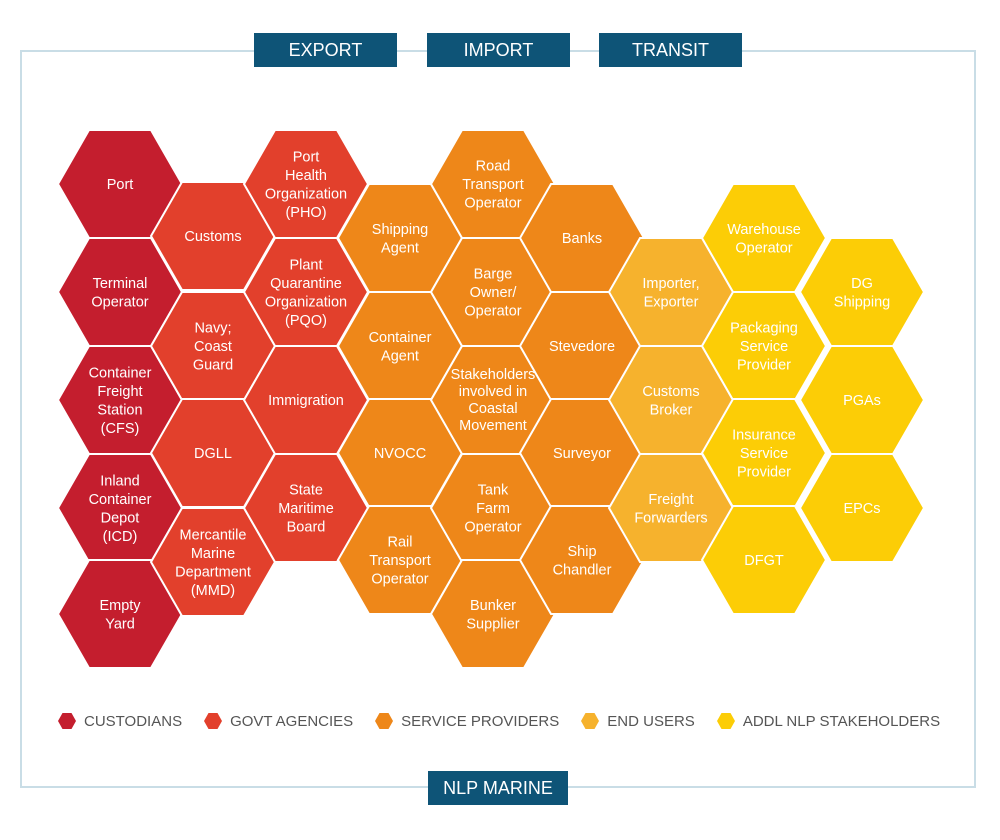 Image resolution: width=1000 pixels, height=840 pixels. I want to click on legend-item-addl-nlp-stakeholders: ADDL NLP STAKEHOLDERS, so click(828, 721).